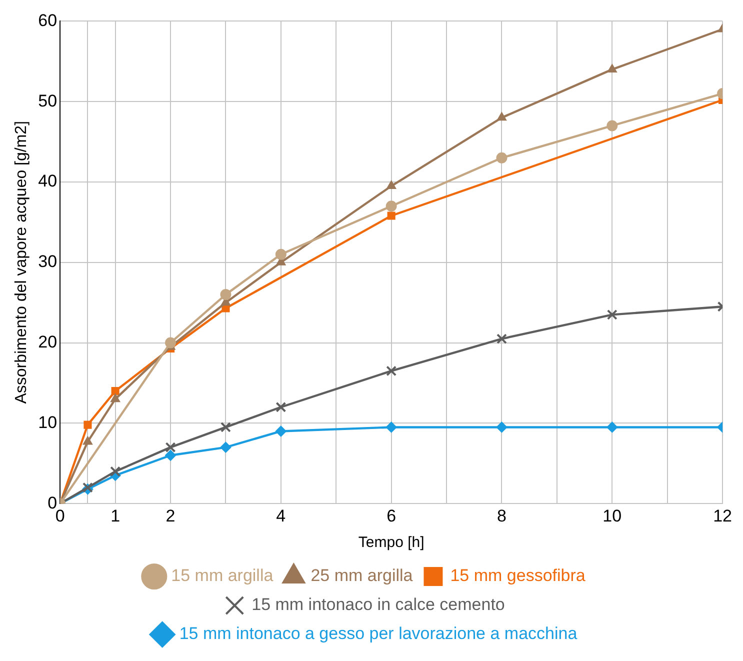 This screenshot has height=661, width=743. I want to click on x-tick-label: 12, so click(722, 516).